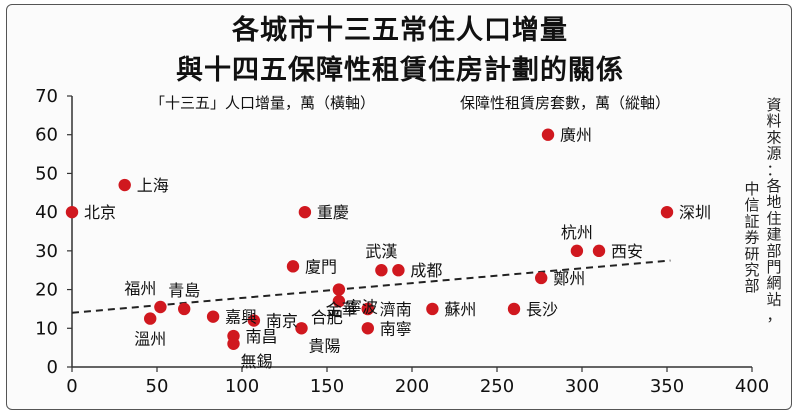 Image resolution: width=800 pixels, height=419 pixels. I want to click on x-tick-label: 50, so click(157, 386).